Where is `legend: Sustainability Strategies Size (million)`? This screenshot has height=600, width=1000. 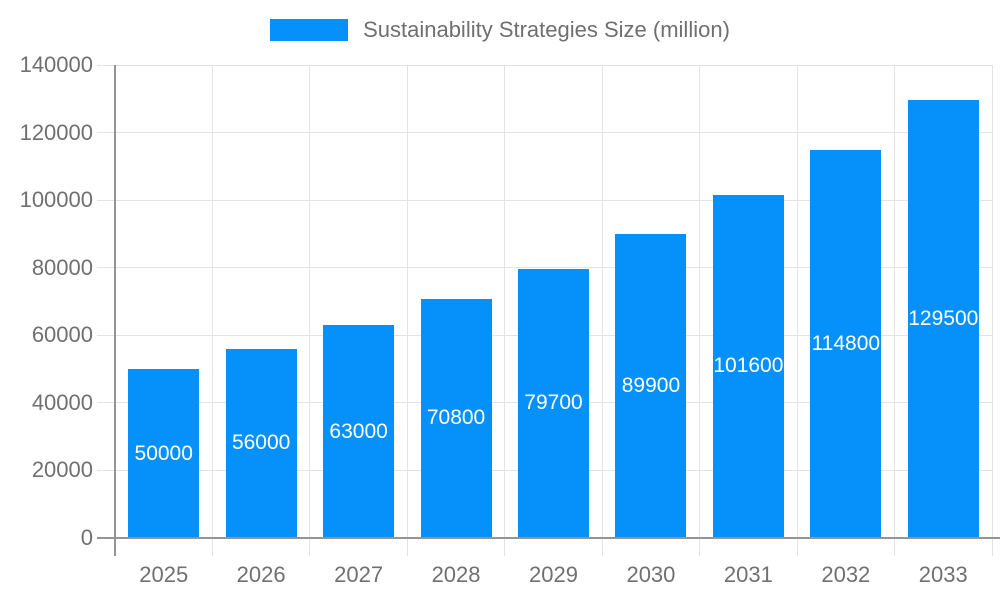 legend: Sustainability Strategies Size (million) is located at coordinates (500, 30).